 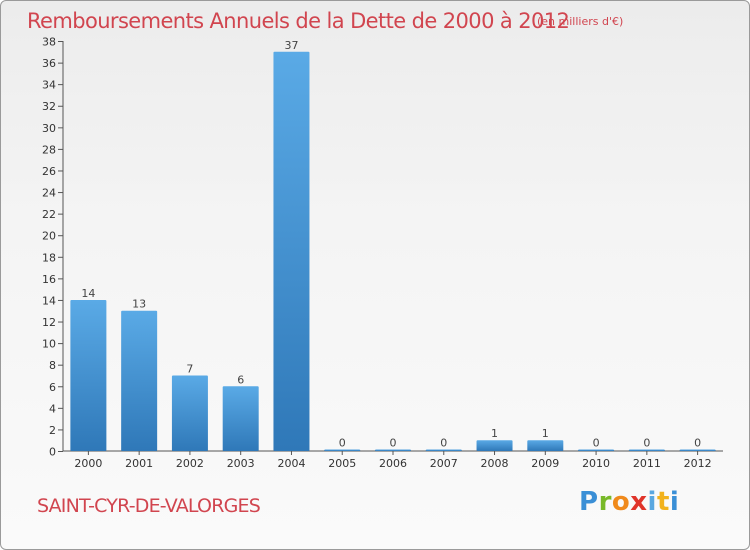 What do you see at coordinates (139, 463) in the screenshot?
I see `x-tick-label: 2001` at bounding box center [139, 463].